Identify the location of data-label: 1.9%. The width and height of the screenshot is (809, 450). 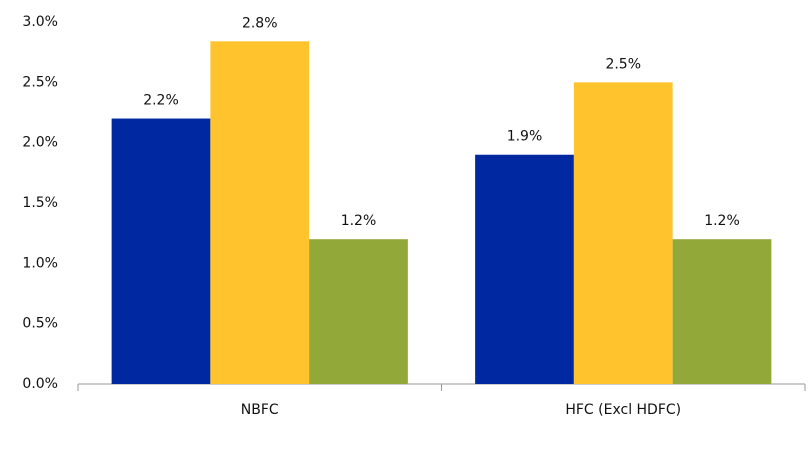
(525, 137).